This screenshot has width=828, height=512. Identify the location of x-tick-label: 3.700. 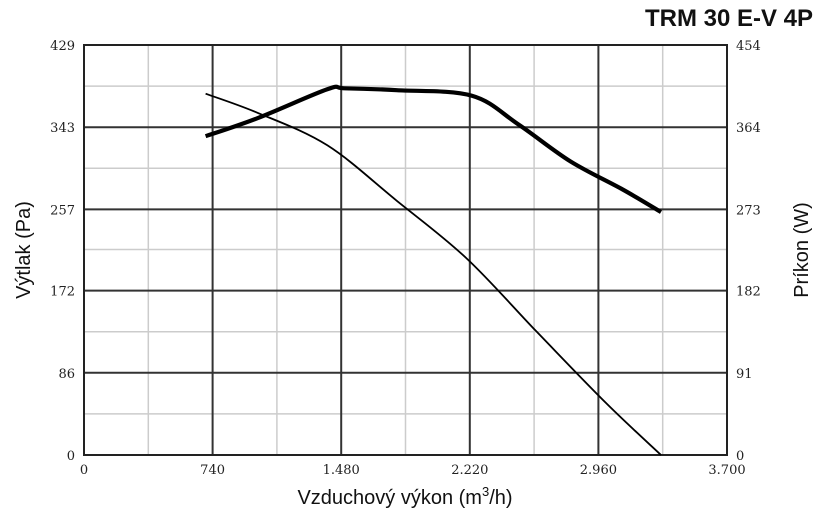
(726, 470).